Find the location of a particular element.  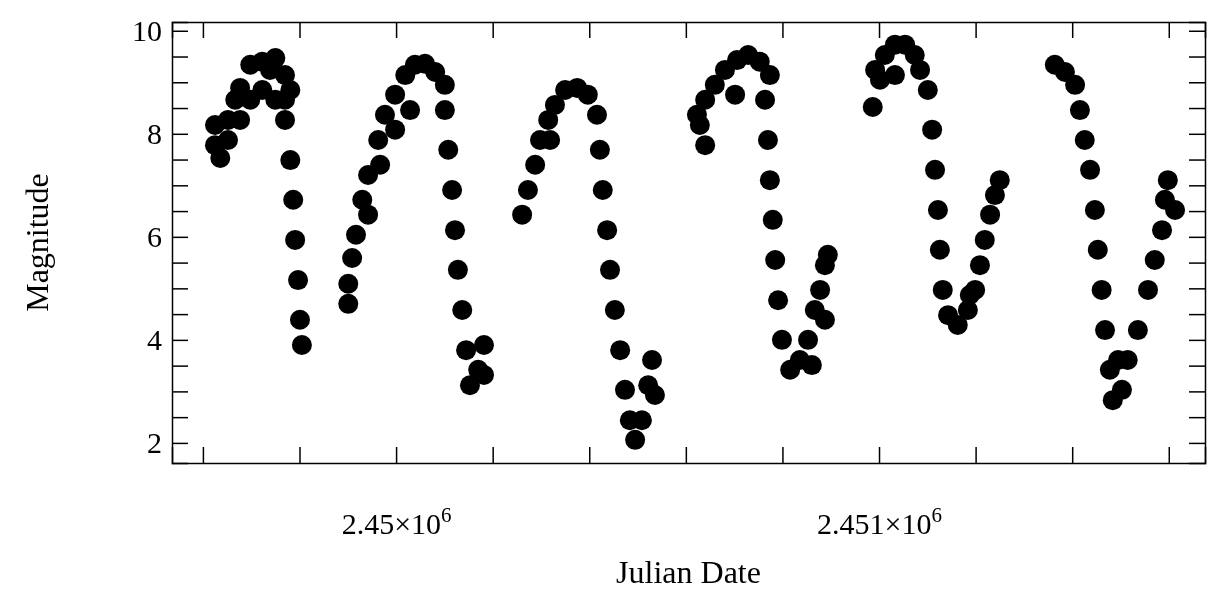

y-tick-label: 8 is located at coordinates (154, 133).